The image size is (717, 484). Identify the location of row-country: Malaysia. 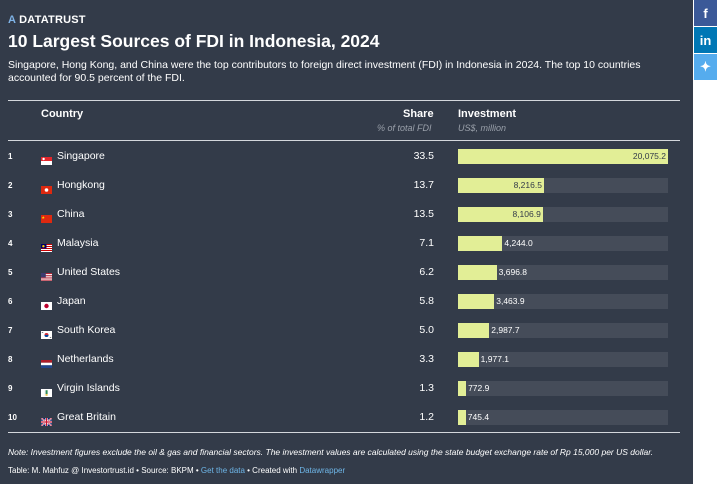
(78, 243).